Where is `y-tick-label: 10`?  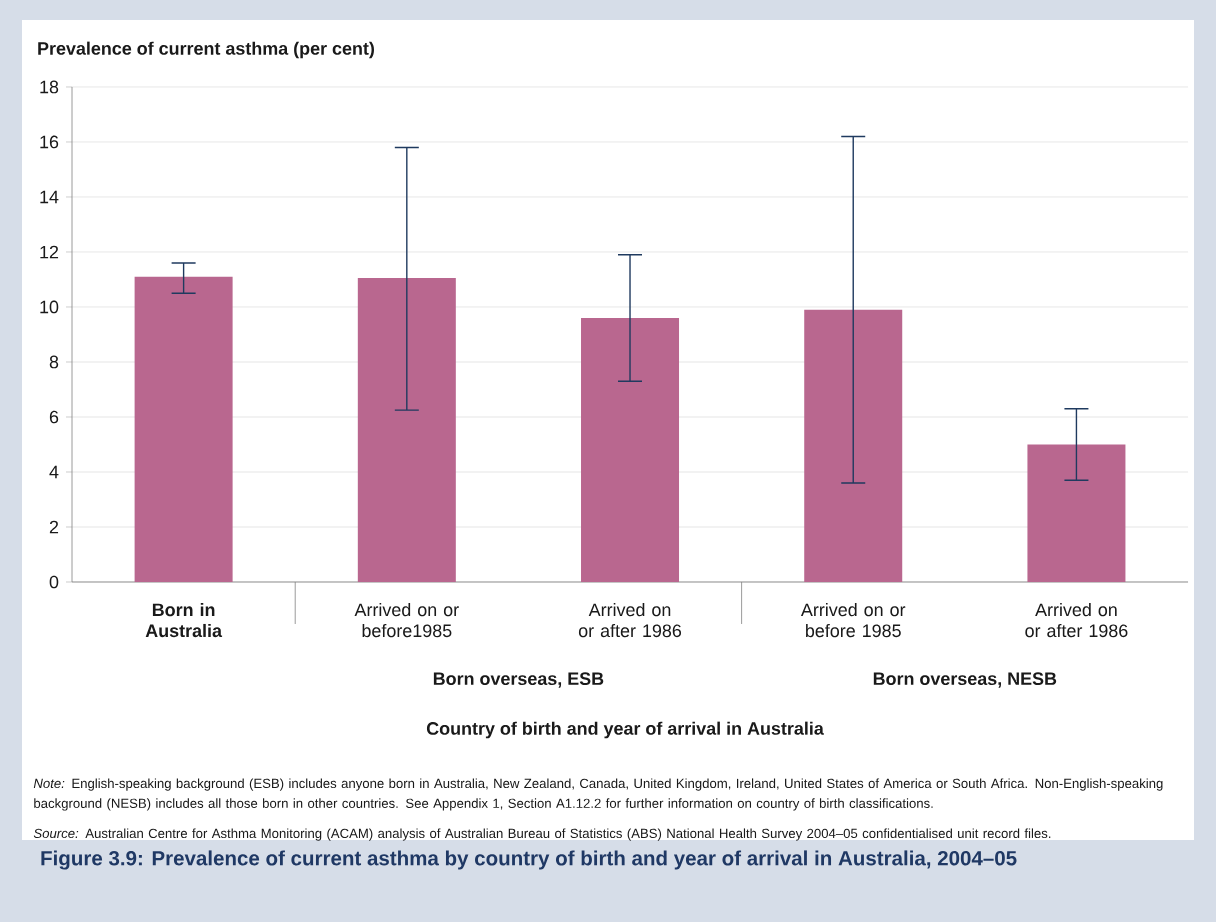 y-tick-label: 10 is located at coordinates (49, 307).